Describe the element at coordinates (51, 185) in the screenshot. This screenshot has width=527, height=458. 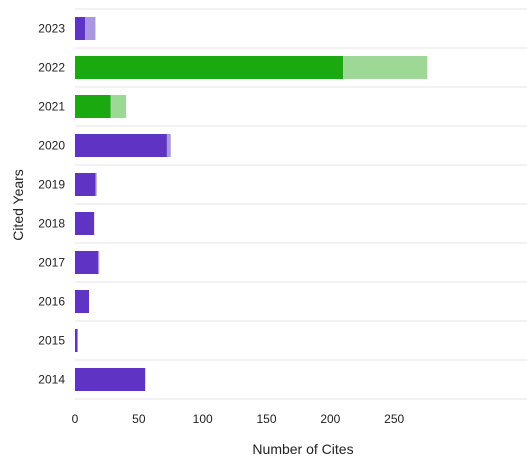
I see `y-tick-label-2019: 2019` at that location.